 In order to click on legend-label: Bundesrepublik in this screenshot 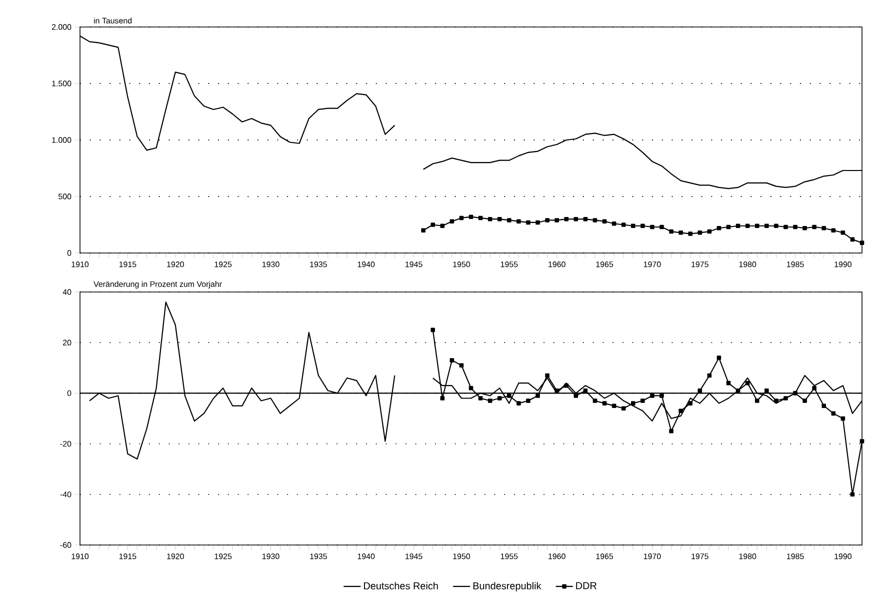, I will do `click(507, 587)`.